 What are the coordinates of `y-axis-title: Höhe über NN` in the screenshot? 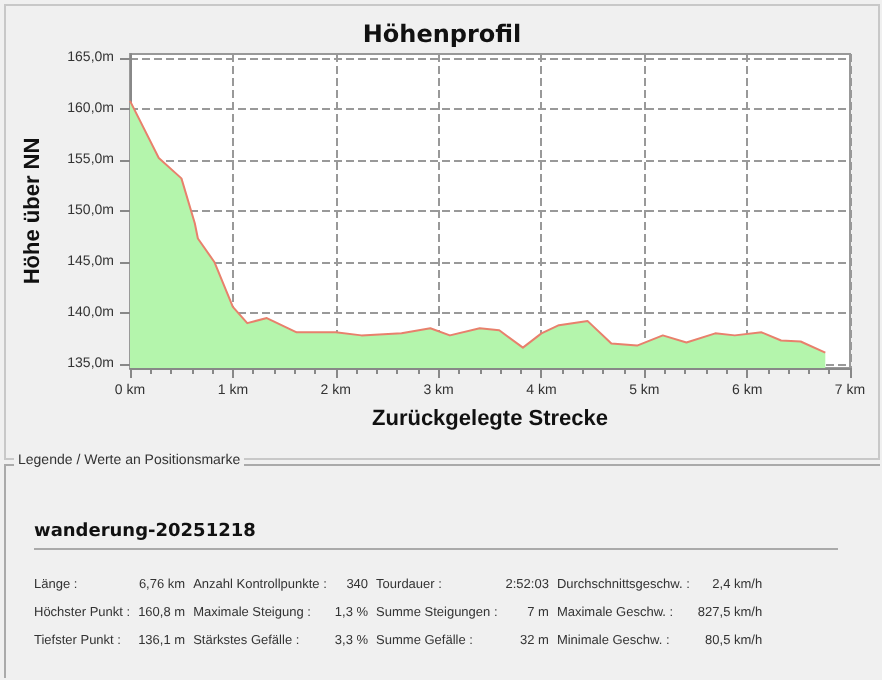 It's located at (33, 211).